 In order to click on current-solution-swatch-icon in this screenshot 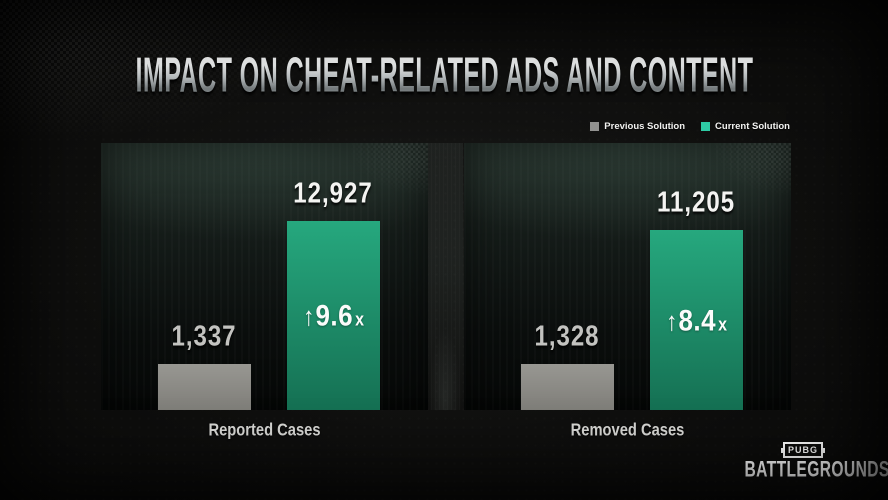, I will do `click(706, 126)`.